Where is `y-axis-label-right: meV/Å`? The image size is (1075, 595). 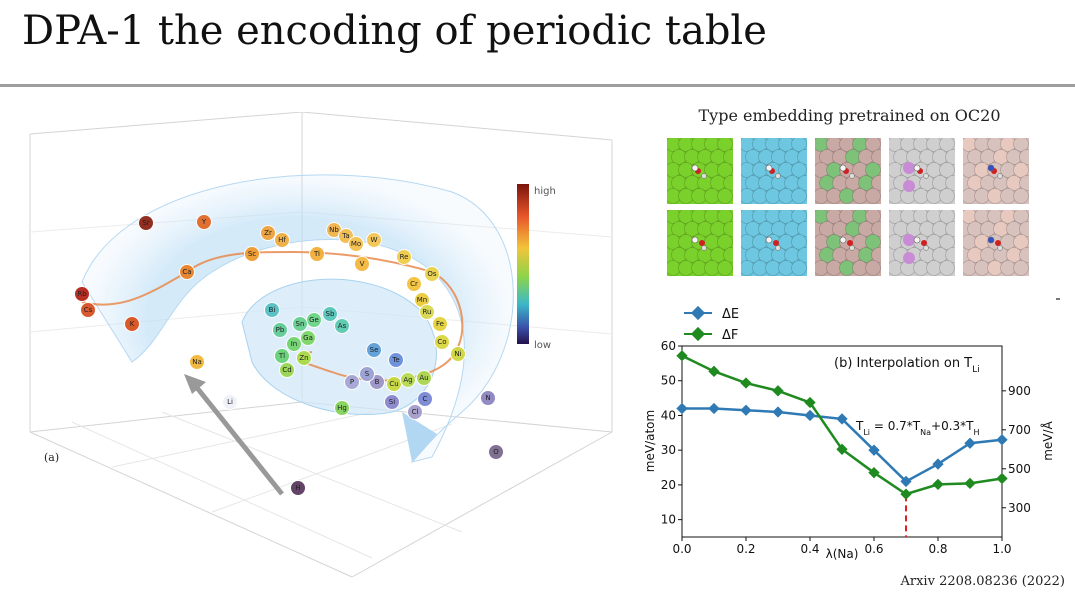
y-axis-label-right: meV/Å is located at coordinates (1047, 440).